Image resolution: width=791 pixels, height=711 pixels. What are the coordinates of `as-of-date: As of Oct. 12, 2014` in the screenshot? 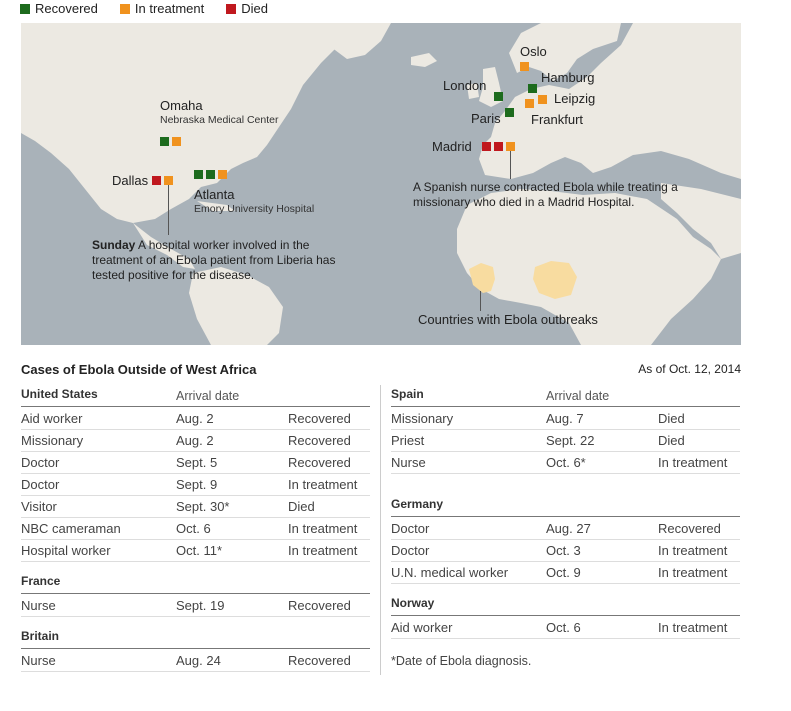 It's located at (689, 369).